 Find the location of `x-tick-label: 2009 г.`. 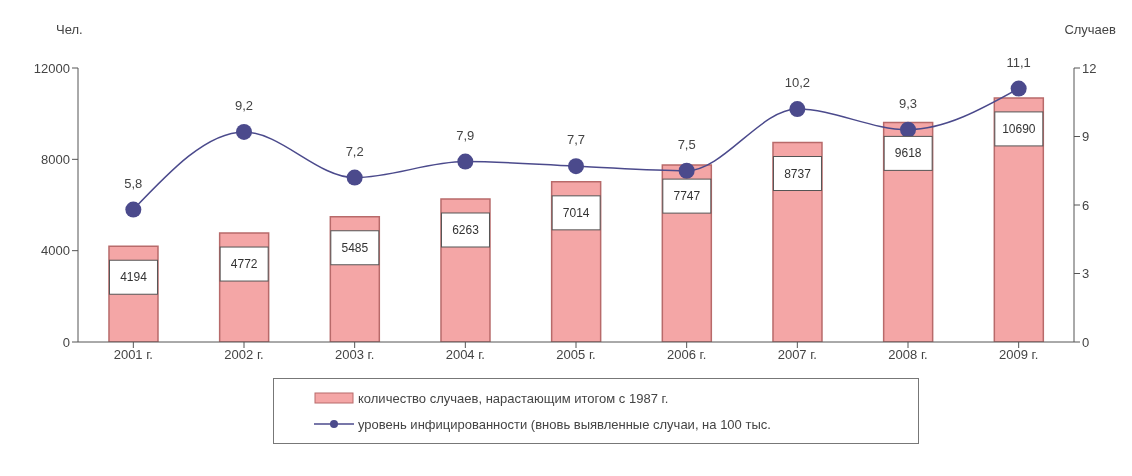

x-tick-label: 2009 г. is located at coordinates (1019, 355).